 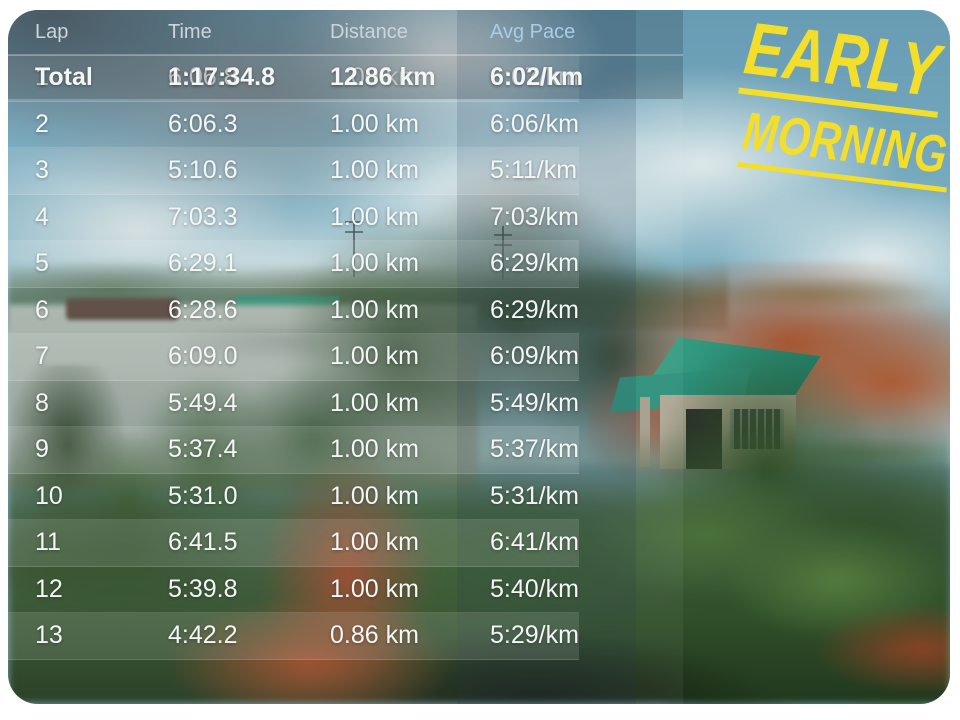 What do you see at coordinates (293, 218) in the screenshot?
I see `lap-row: 4 7:03.3 1.00 km 7:03/km` at bounding box center [293, 218].